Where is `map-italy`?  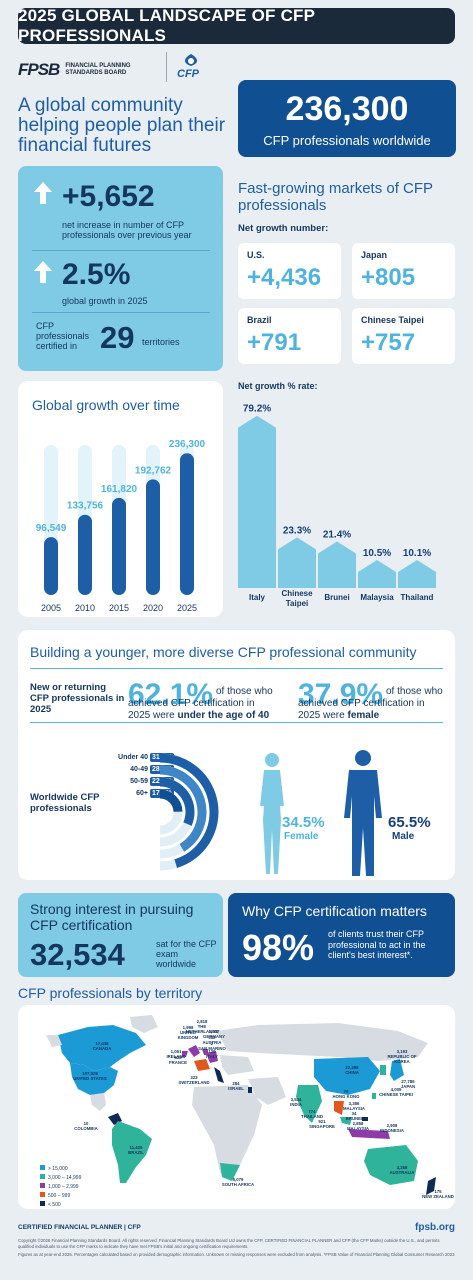
map-italy is located at coordinates (219, 1075).